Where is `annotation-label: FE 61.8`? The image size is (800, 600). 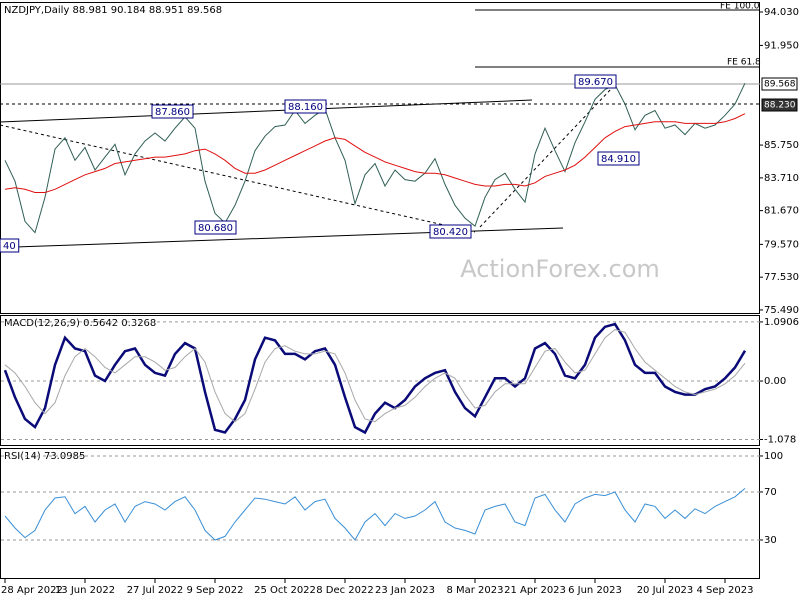 annotation-label: FE 61.8 is located at coordinates (744, 63).